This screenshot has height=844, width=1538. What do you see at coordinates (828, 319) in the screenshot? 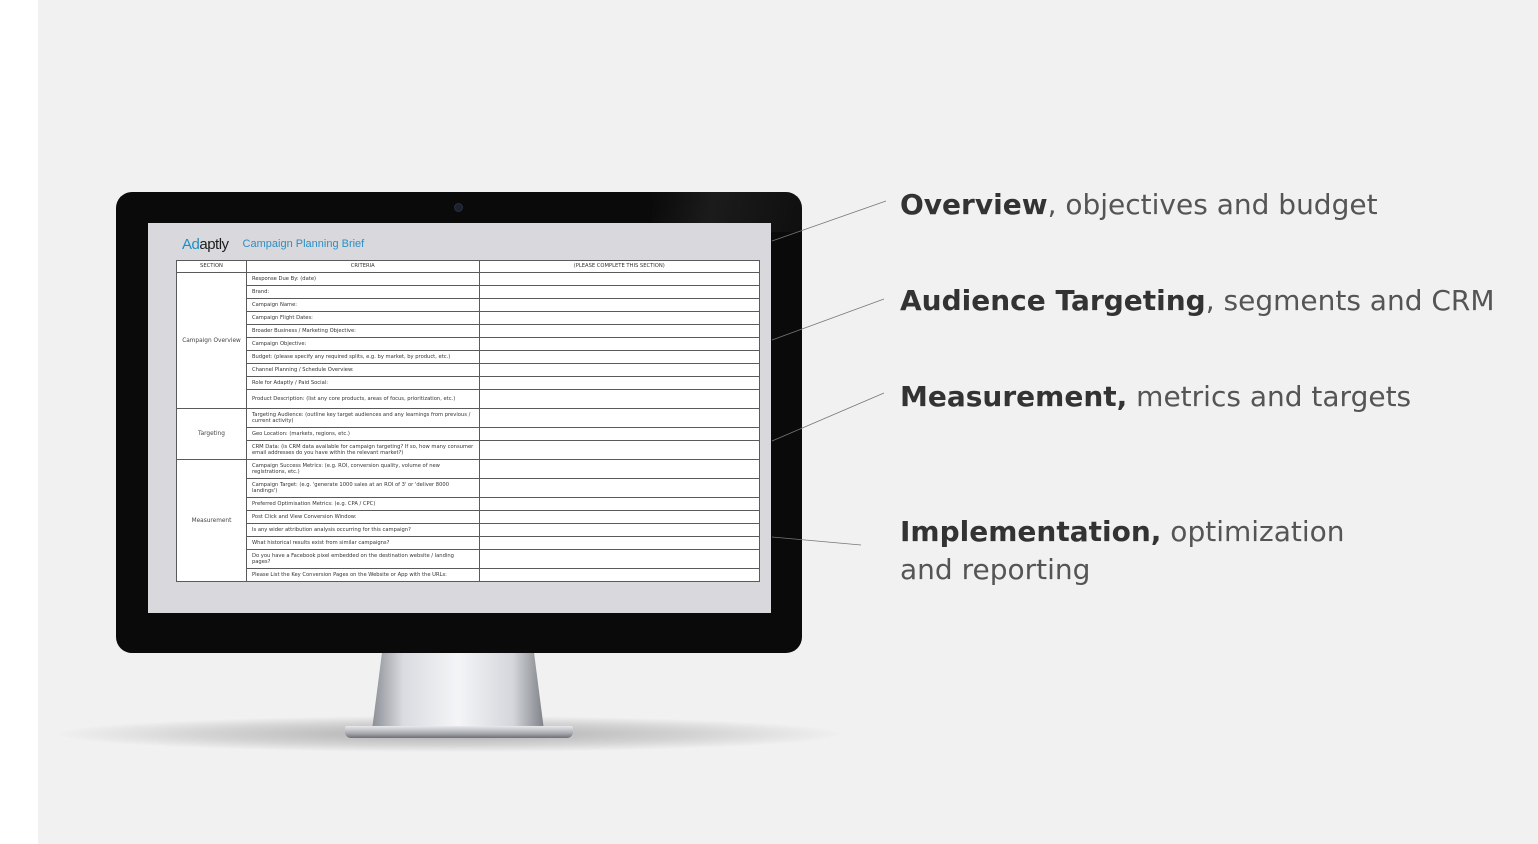
I see `connector-targeting` at bounding box center [828, 319].